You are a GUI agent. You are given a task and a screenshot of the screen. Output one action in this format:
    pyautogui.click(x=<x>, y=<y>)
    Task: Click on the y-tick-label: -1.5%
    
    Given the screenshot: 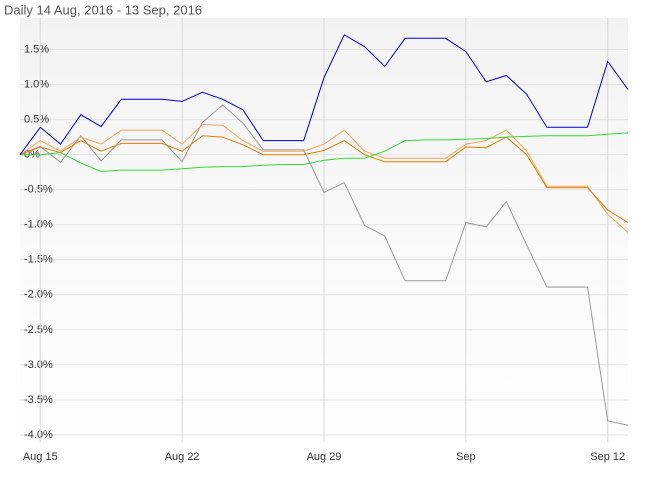 What is the action you would take?
    pyautogui.click(x=38, y=260)
    